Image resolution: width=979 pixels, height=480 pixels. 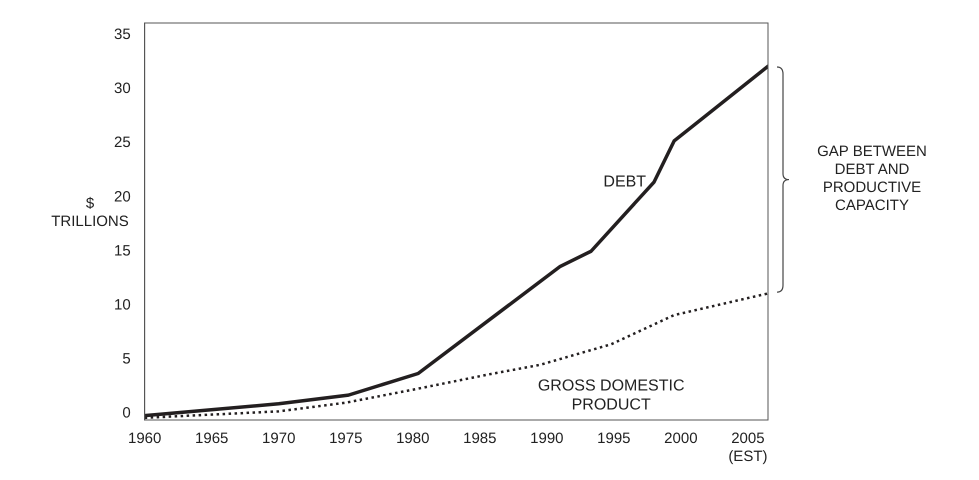 What do you see at coordinates (145, 439) in the screenshot?
I see `x-tick-label: 1960` at bounding box center [145, 439].